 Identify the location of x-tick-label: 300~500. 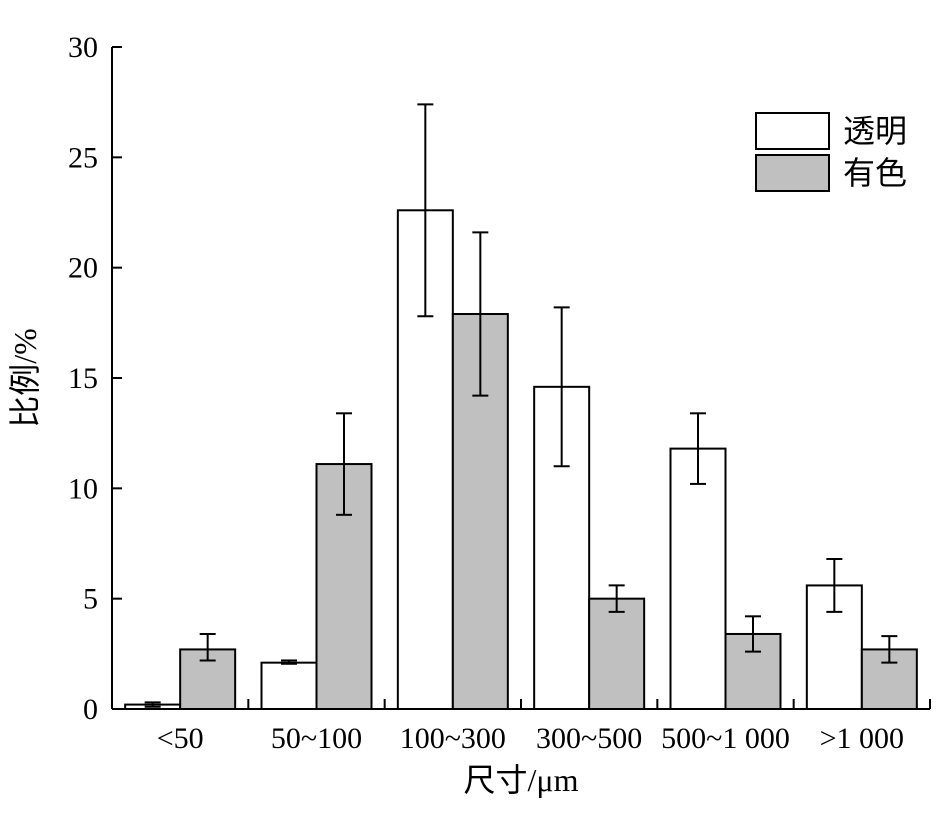
(589, 738).